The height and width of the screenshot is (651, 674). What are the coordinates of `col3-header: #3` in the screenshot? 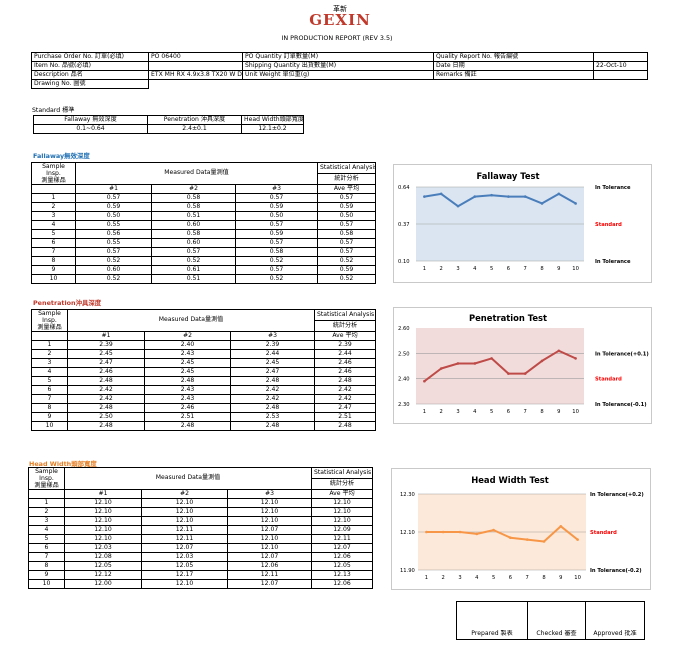 It's located at (272, 336).